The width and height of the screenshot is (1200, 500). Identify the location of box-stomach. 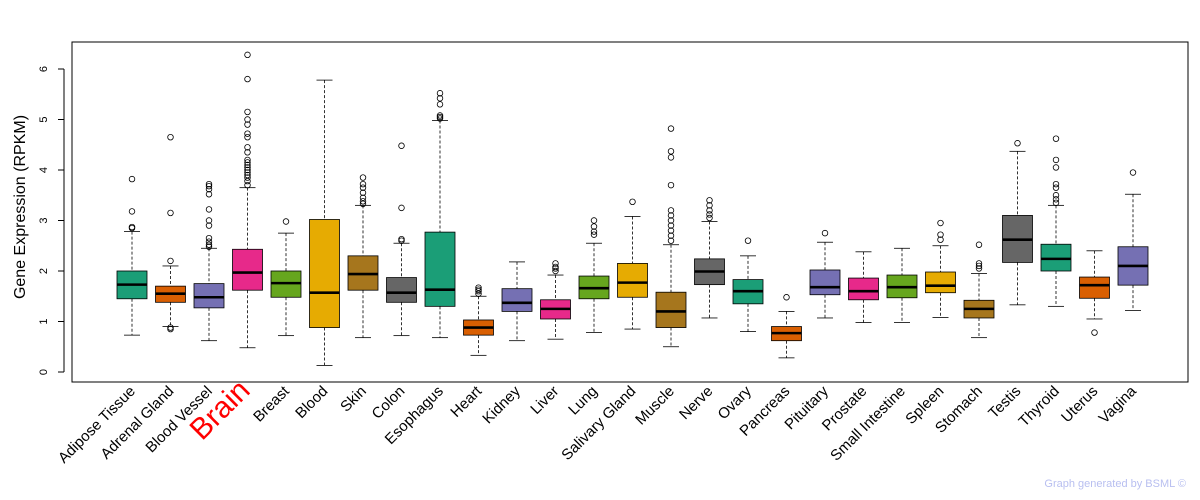
(979, 290).